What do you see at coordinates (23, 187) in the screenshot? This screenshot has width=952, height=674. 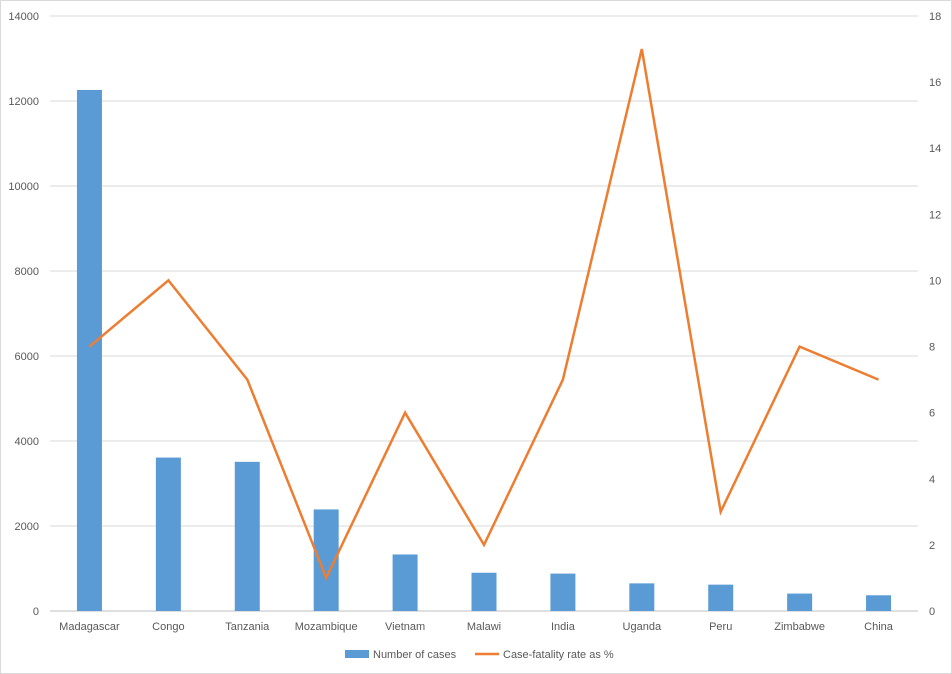 I see `left-y-tick-label: 10000` at bounding box center [23, 187].